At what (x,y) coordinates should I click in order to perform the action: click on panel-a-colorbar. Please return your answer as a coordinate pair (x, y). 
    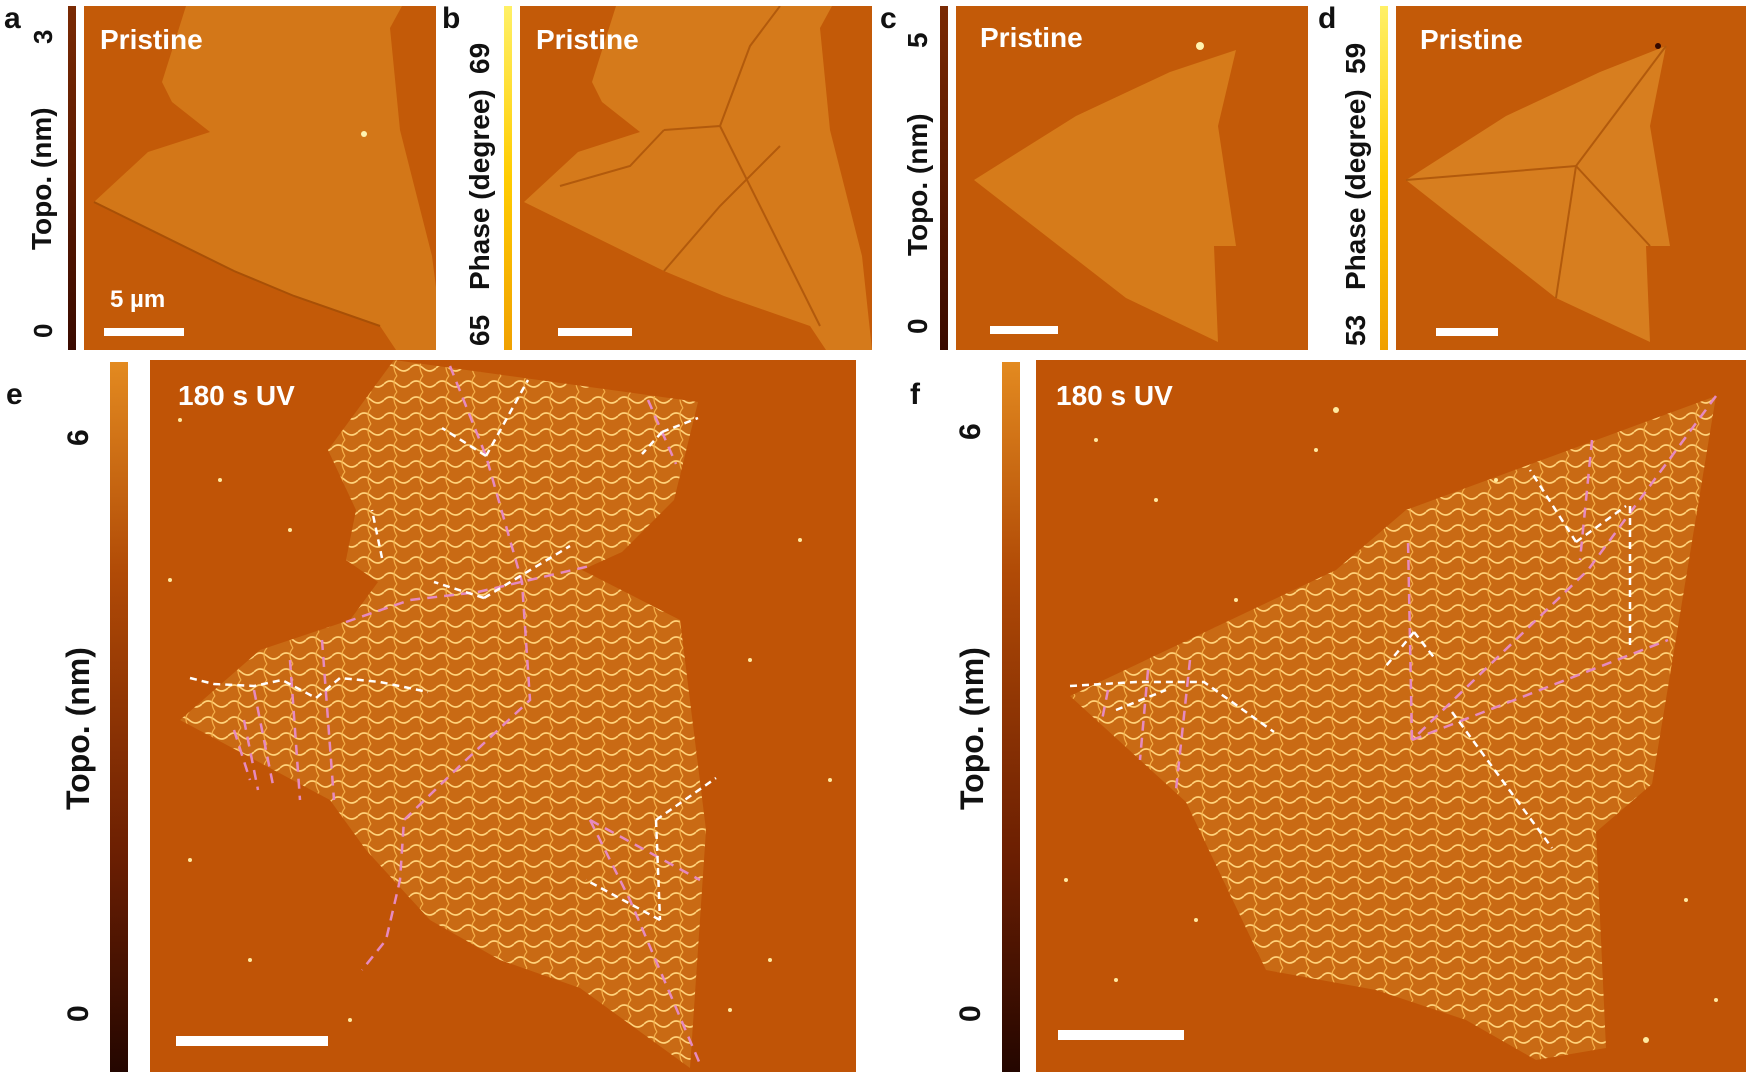
    Looking at the image, I should click on (72, 178).